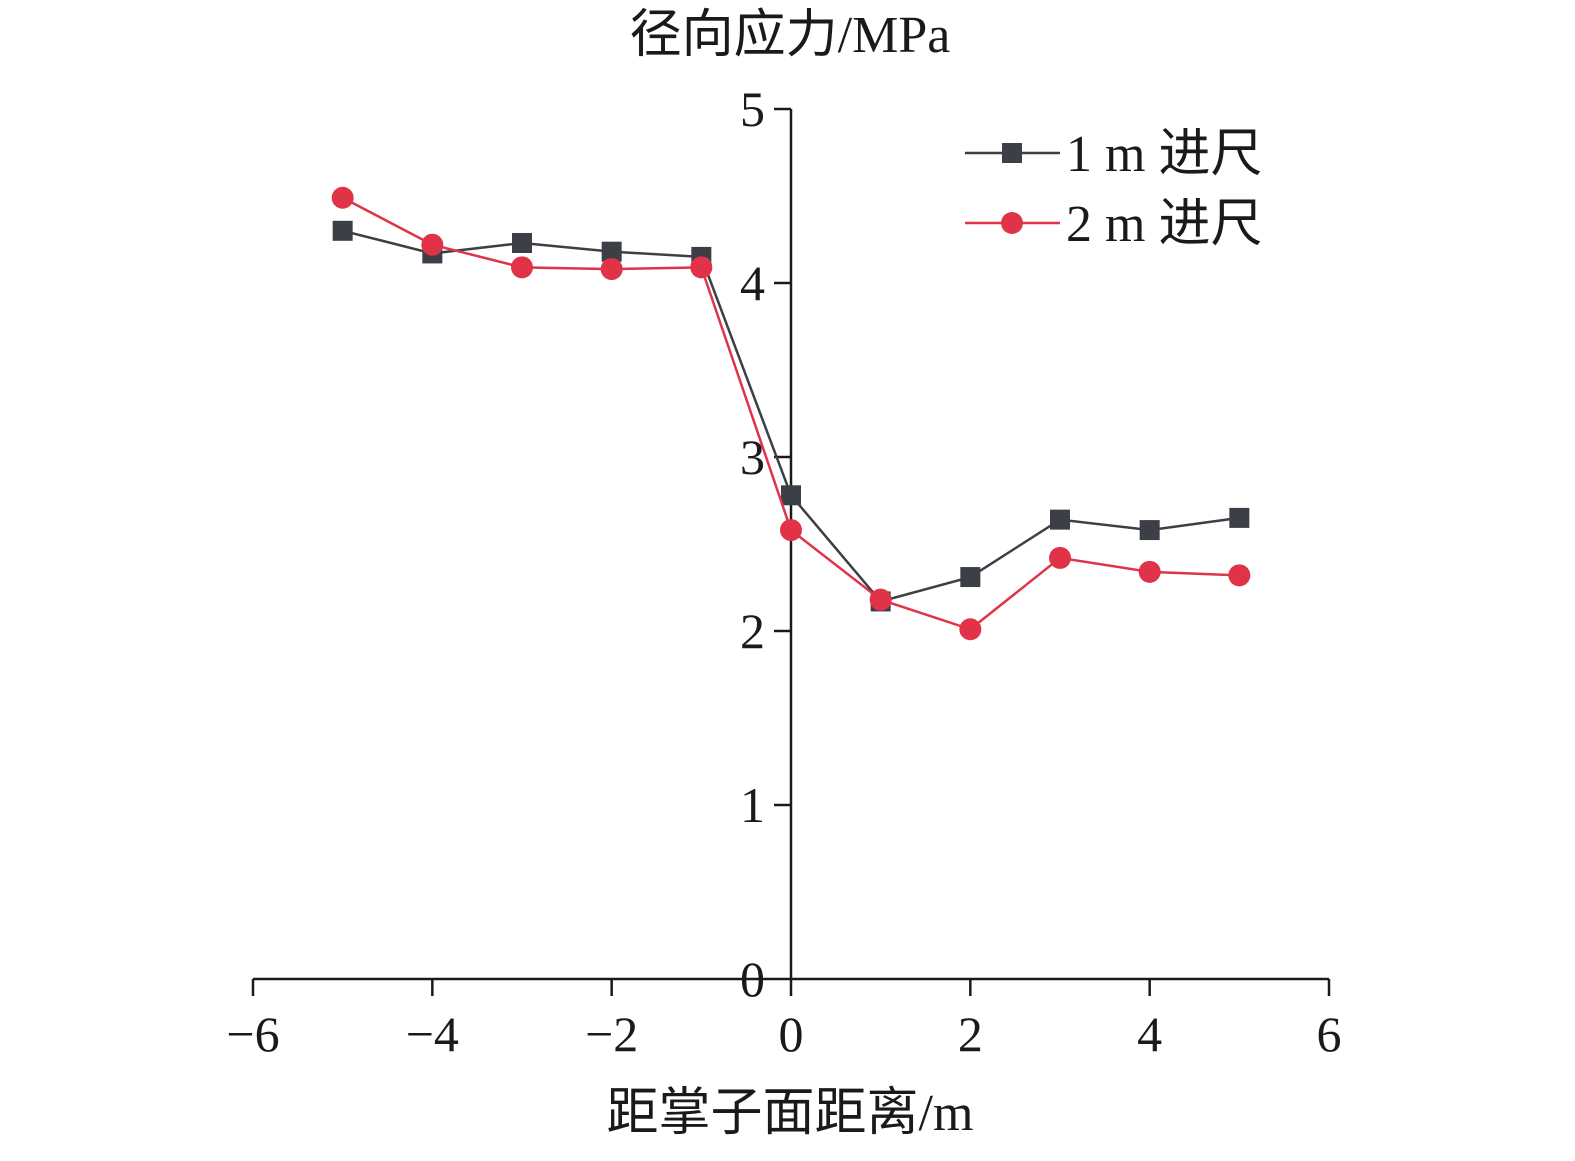 The height and width of the screenshot is (1161, 1575). What do you see at coordinates (1012, 153) in the screenshot?
I see `legend-marker-square` at bounding box center [1012, 153].